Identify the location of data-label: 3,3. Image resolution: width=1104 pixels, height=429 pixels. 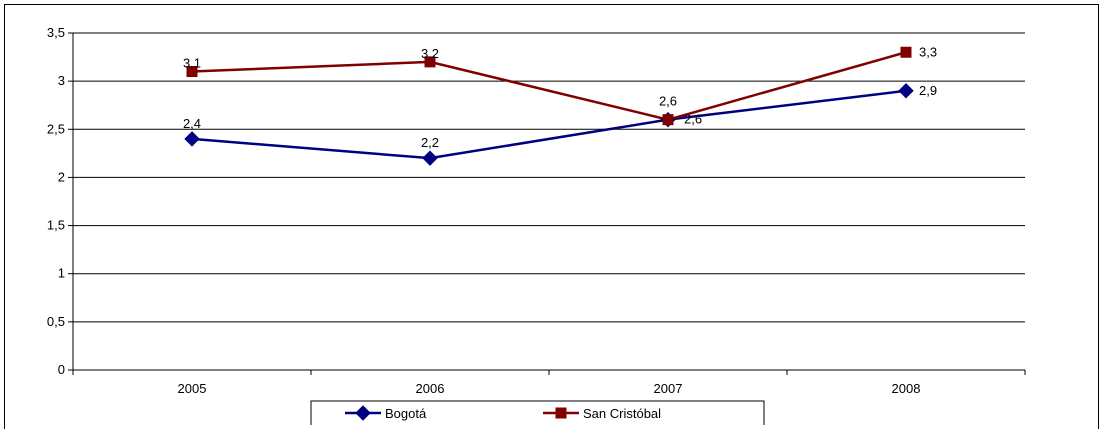
(928, 51).